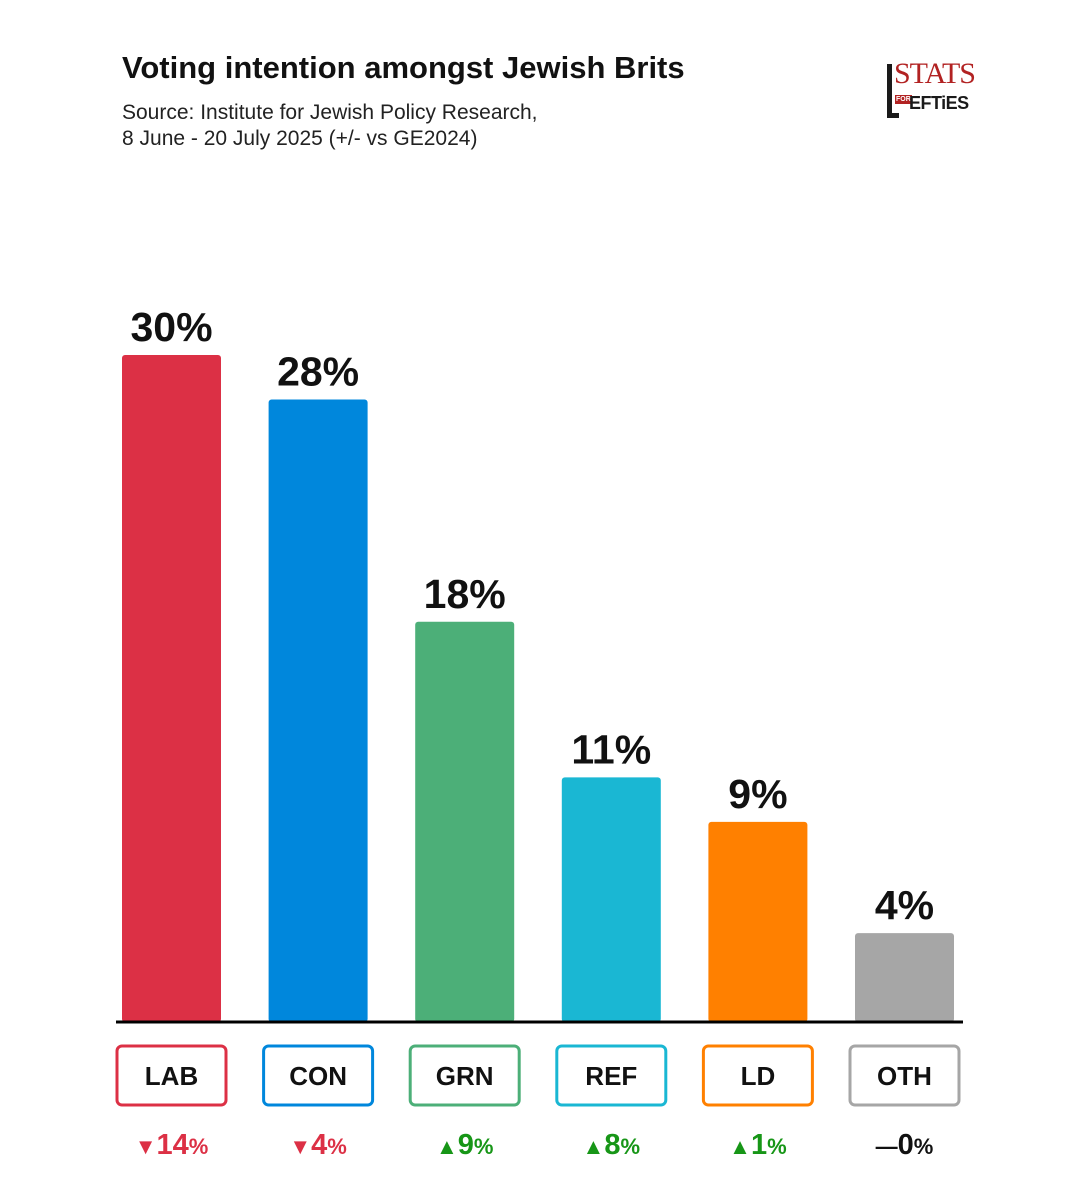  I want to click on change-label-grn: ▲9%, so click(464, 1145).